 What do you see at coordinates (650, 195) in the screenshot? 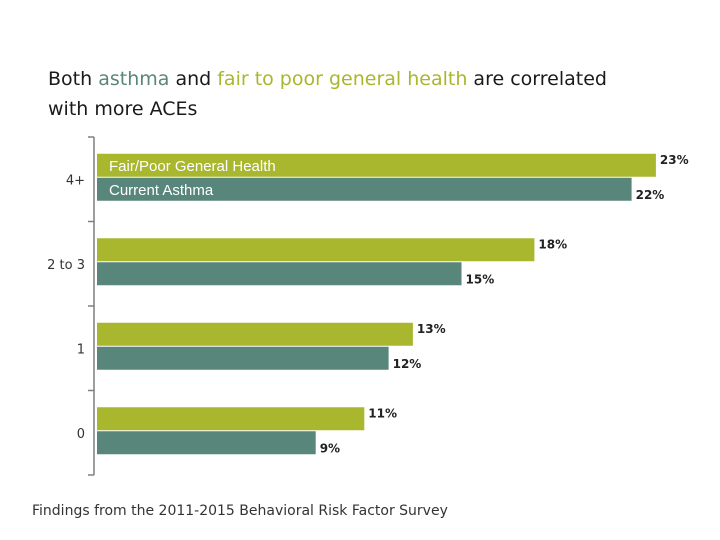
I see `data-label: 22%` at bounding box center [650, 195].